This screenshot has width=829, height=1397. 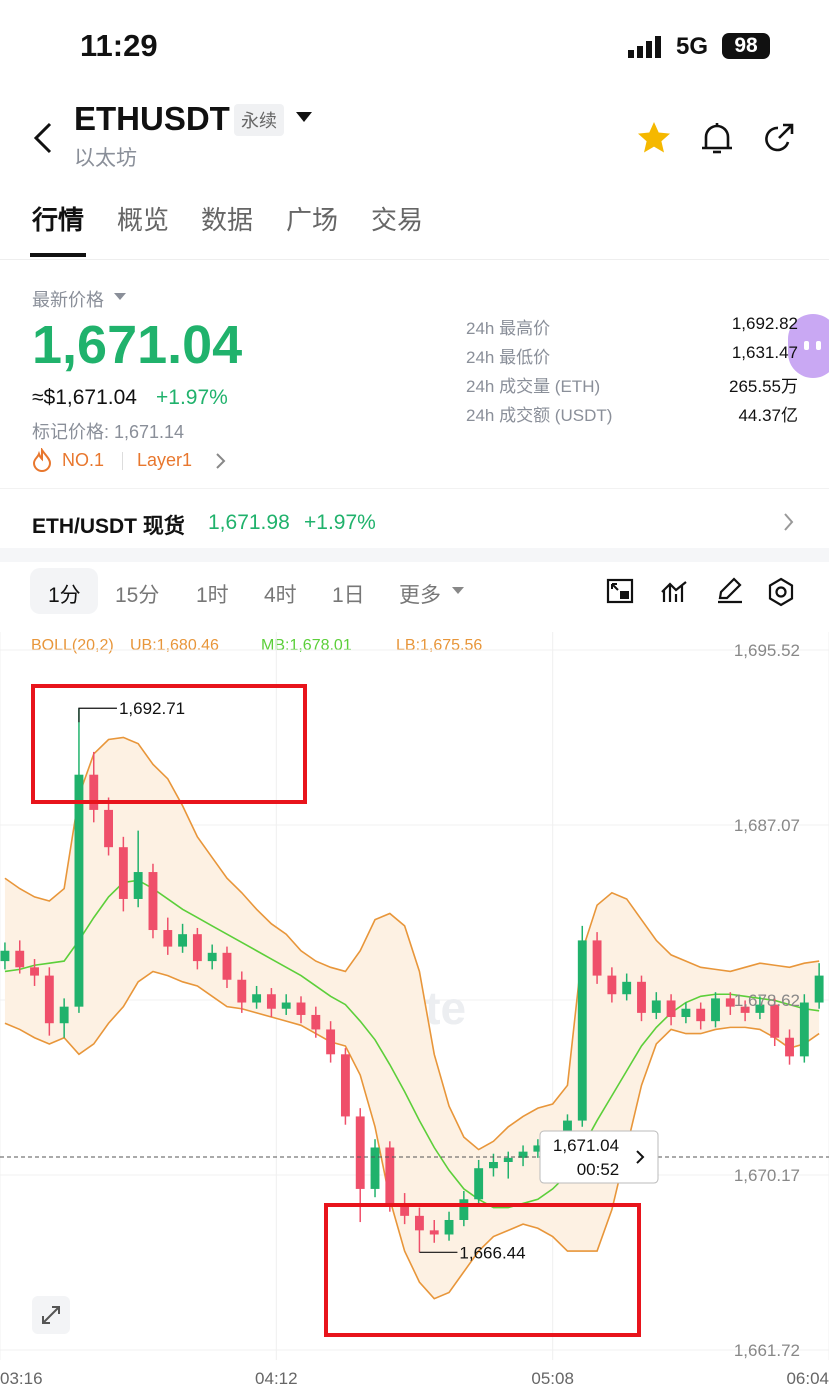 I want to click on fire-icon, so click(x=42, y=460).